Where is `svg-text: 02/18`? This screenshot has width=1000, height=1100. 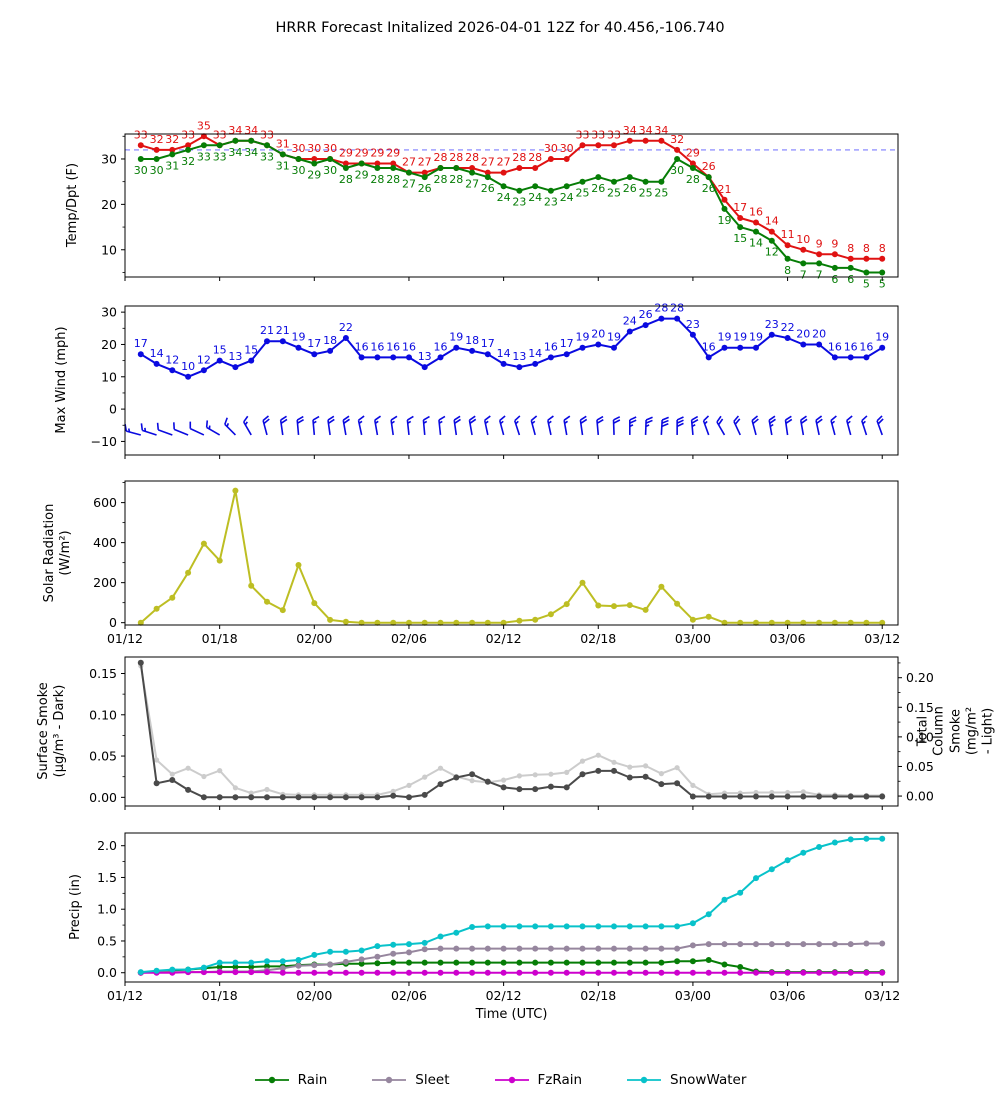 svg-text: 02/18 is located at coordinates (598, 995).